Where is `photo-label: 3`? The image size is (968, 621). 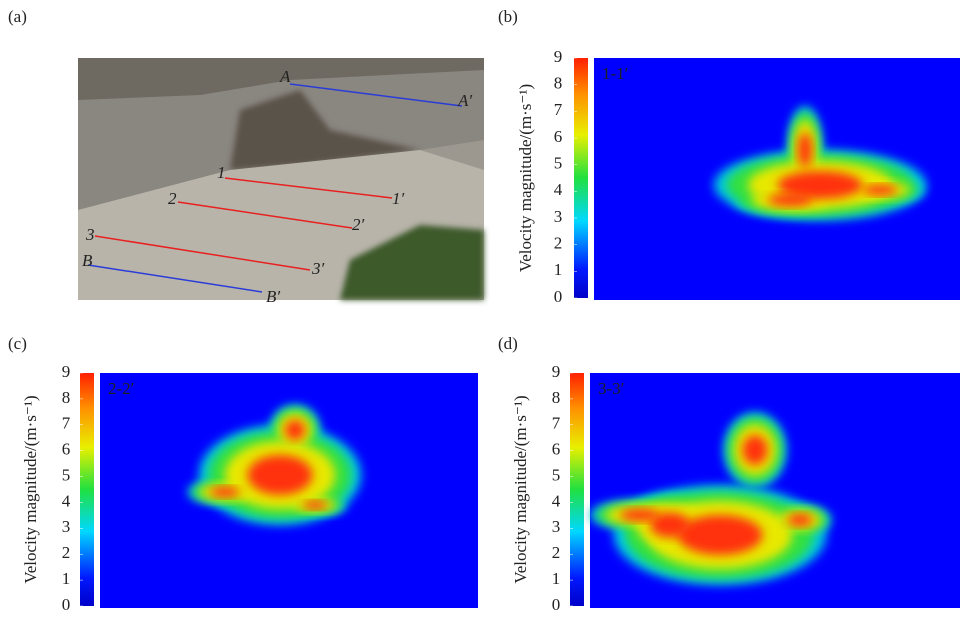 photo-label: 3 is located at coordinates (90, 234).